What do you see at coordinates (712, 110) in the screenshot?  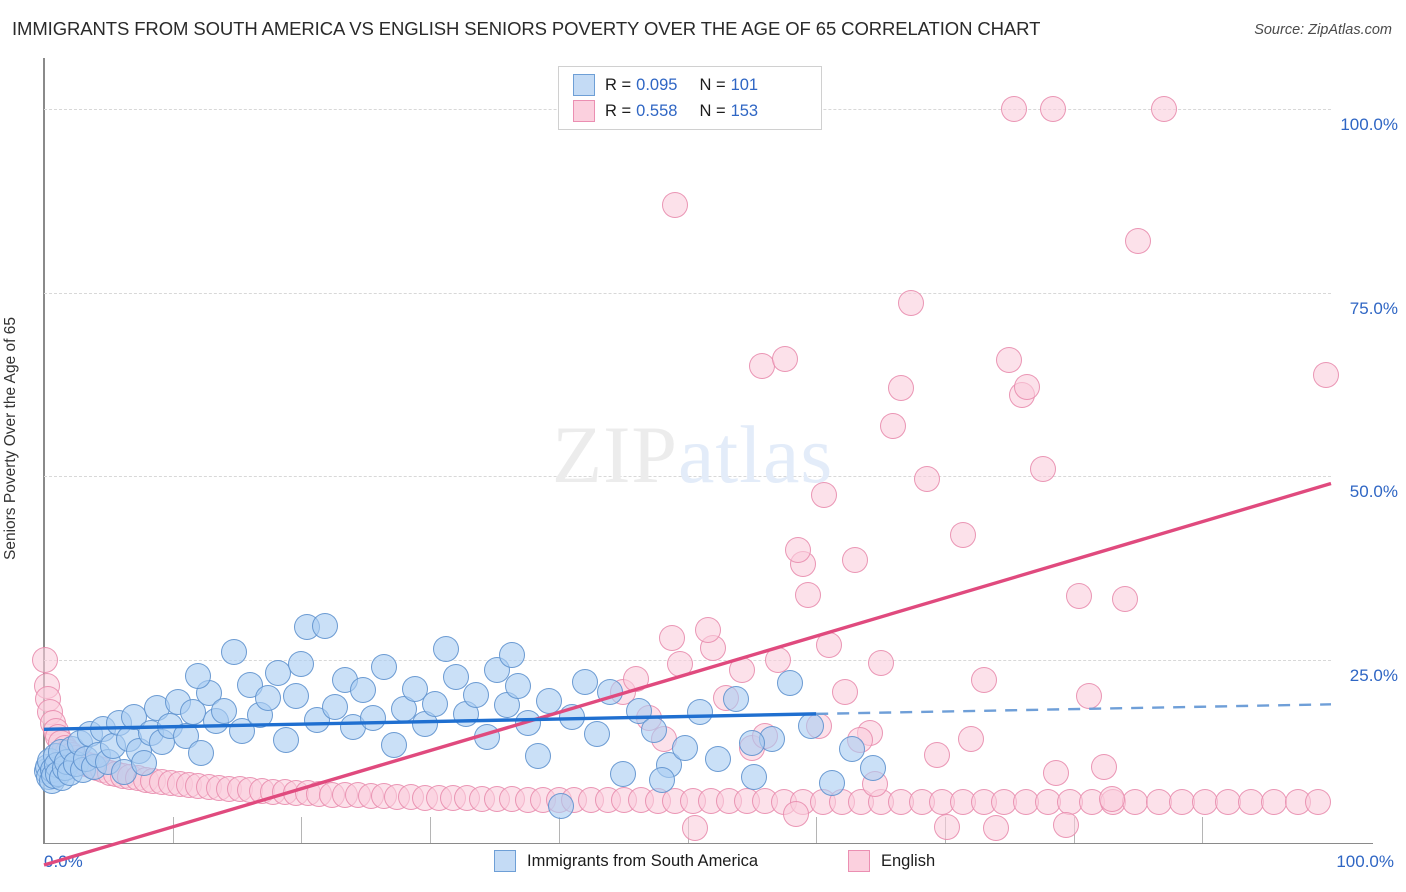 I see `n-label-pink: N =` at bounding box center [712, 110].